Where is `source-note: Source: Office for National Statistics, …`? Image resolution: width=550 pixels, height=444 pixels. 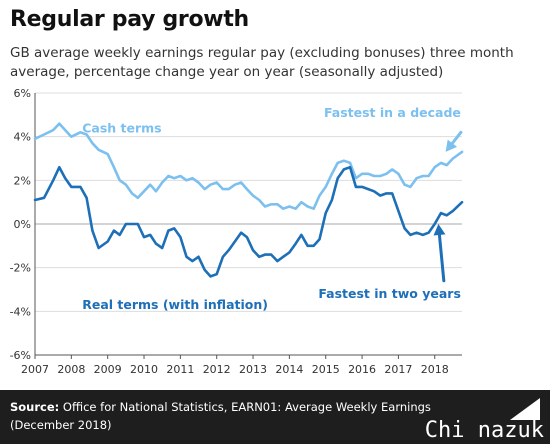
source-note: Source: Office for National Statistics, … is located at coordinates (245, 416).